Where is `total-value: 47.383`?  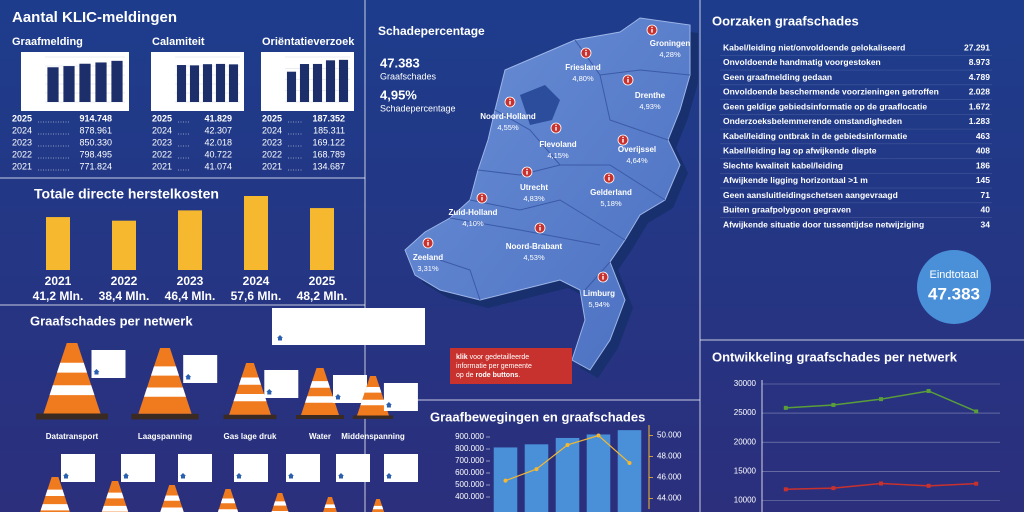 total-value: 47.383 is located at coordinates (954, 293).